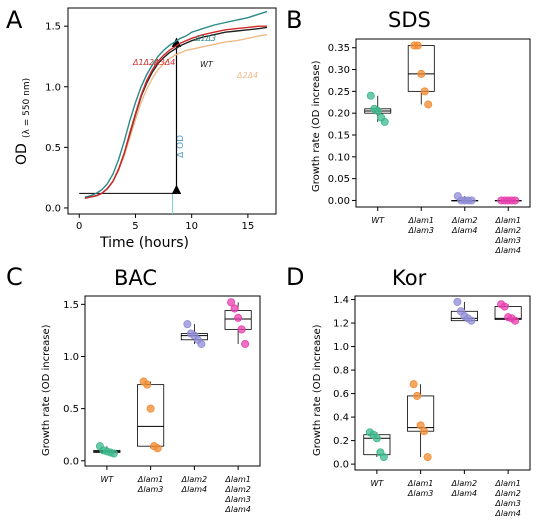 This screenshot has height=529, width=550. What do you see at coordinates (153, 62) in the screenshot?
I see `panel-a-series-label: Δ1Δ2Δ3Δ4` at bounding box center [153, 62].